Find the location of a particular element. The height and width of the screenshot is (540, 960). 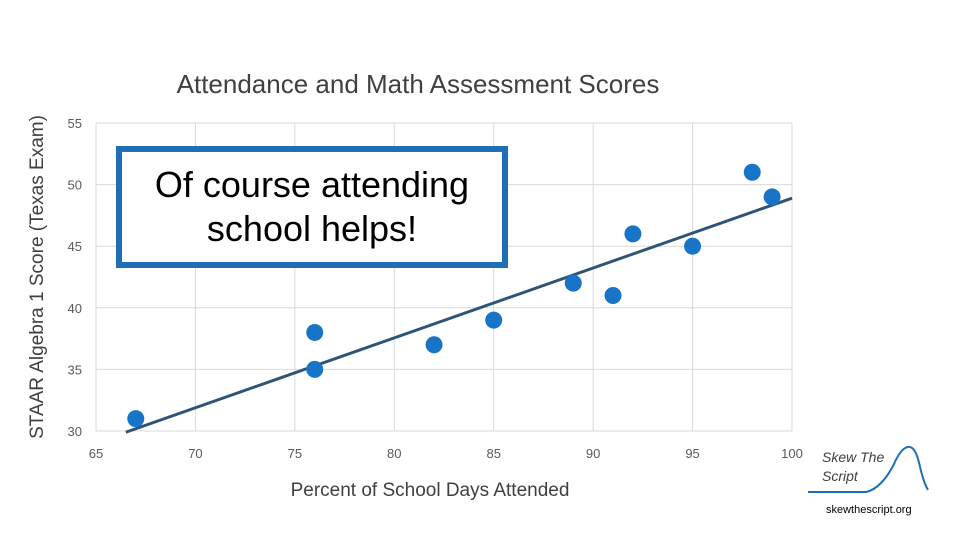

x-tick-label: 90 is located at coordinates (593, 453).